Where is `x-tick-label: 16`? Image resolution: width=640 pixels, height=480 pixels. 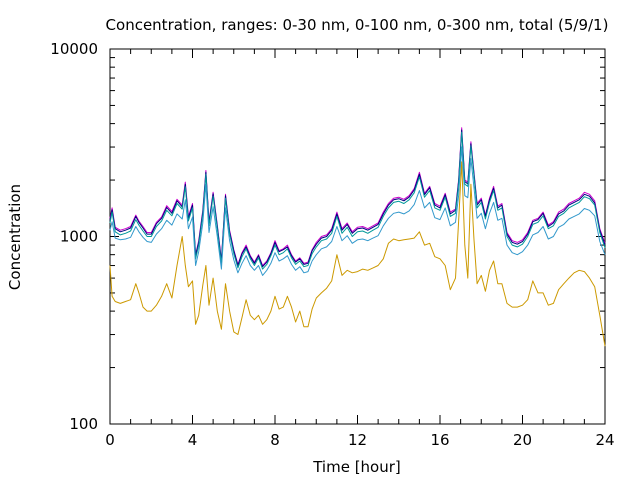
x-tick-label: 16 is located at coordinates (439, 440).